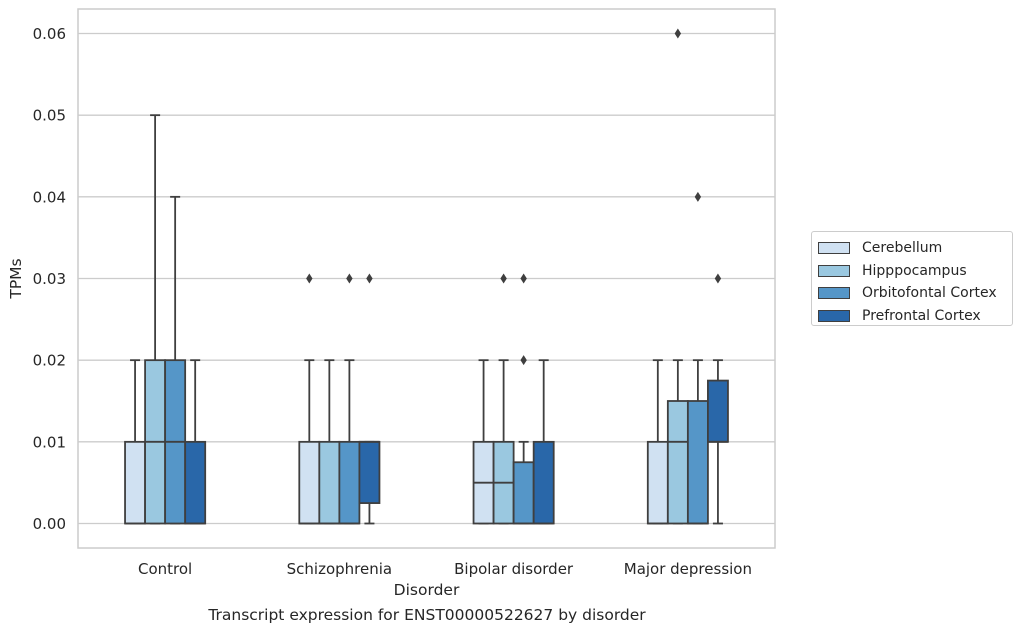 The image size is (1023, 634). Describe the element at coordinates (688, 569) in the screenshot. I see `x-tick-label: Major depression` at that location.